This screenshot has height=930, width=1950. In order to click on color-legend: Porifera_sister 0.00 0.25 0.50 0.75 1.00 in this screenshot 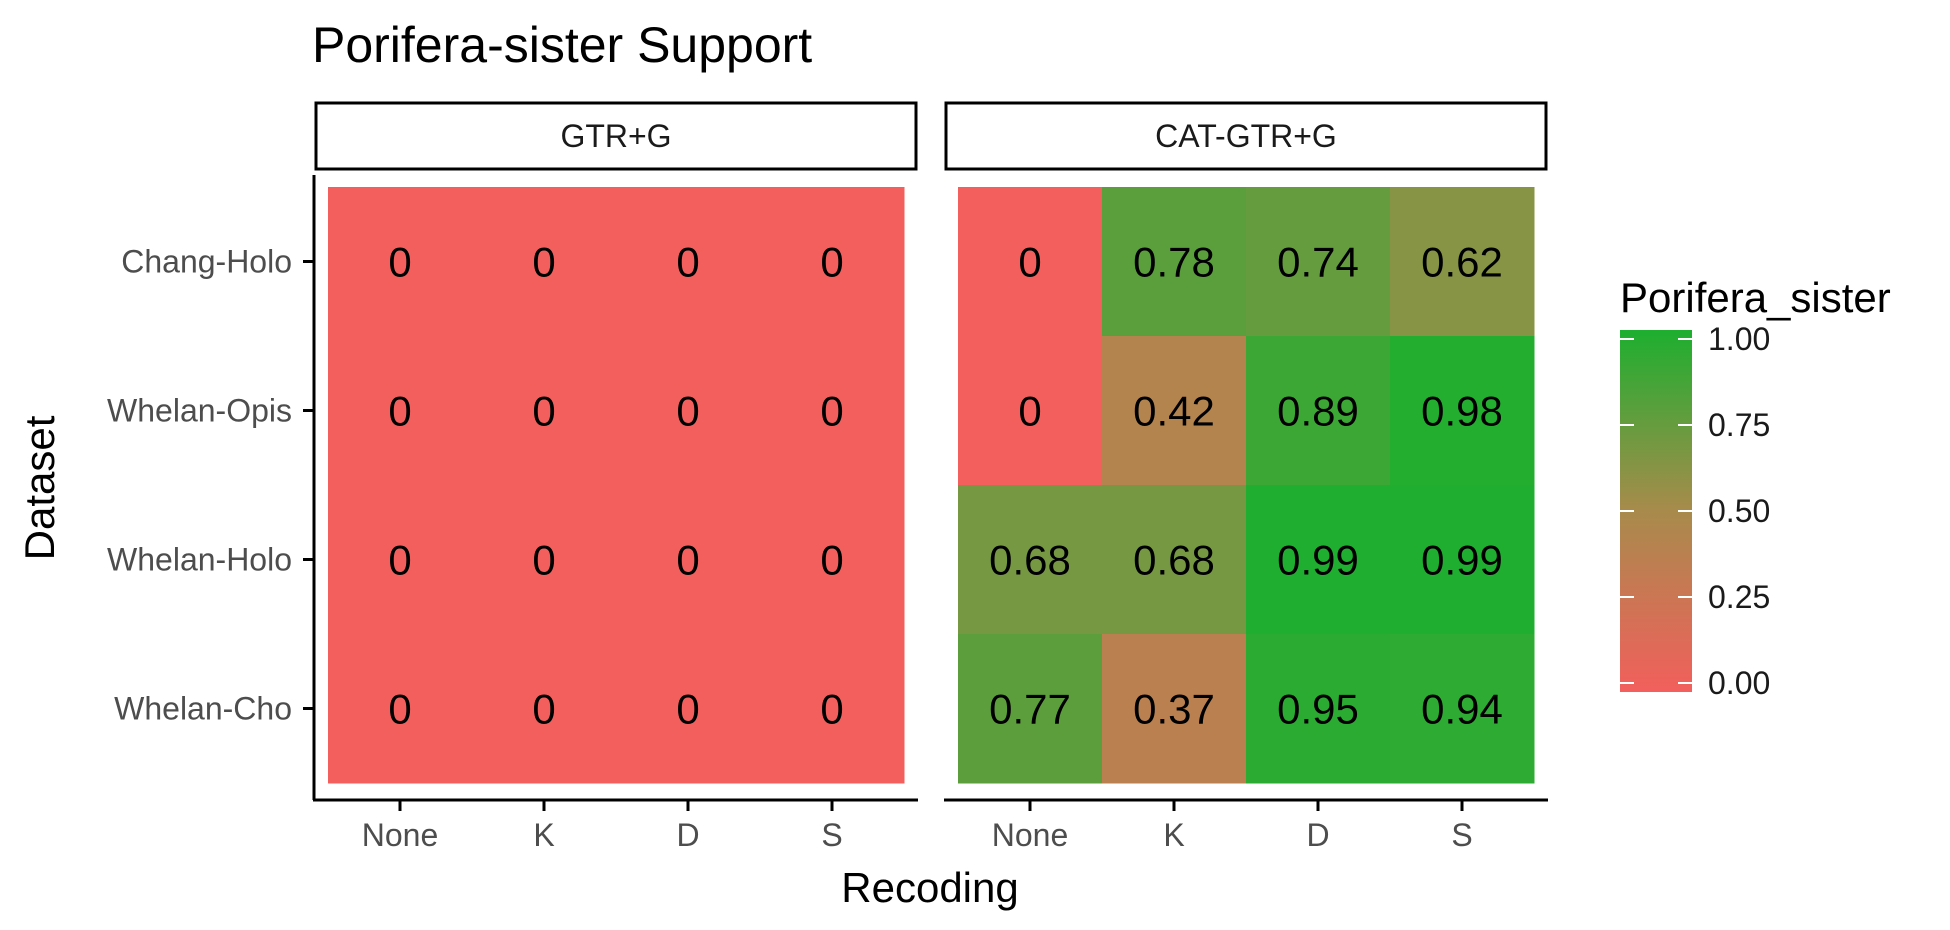, I will do `click(1755, 487)`.